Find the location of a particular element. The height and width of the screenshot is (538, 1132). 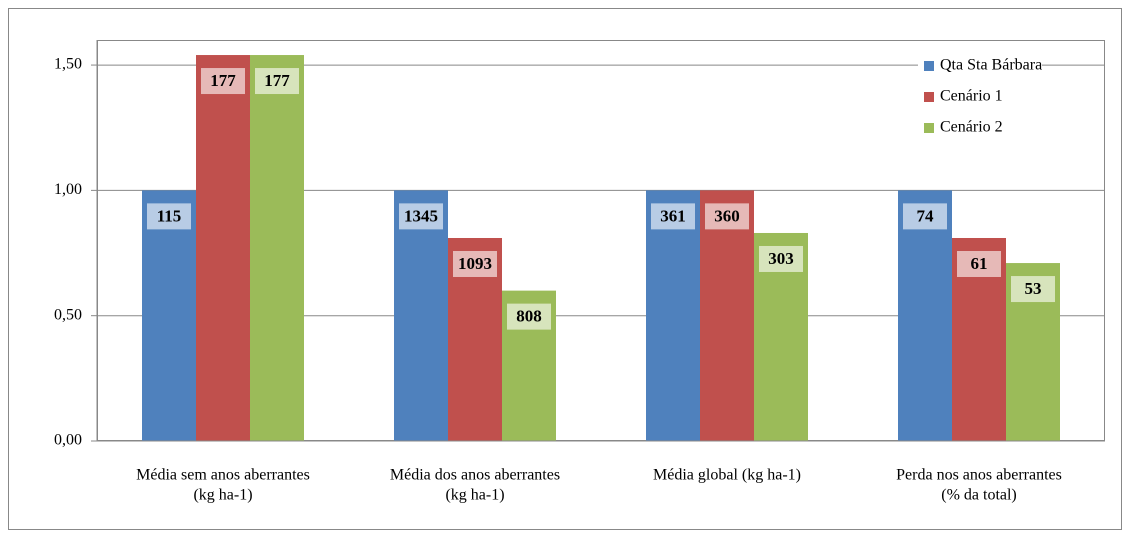

data-label: 1345 is located at coordinates (421, 215).